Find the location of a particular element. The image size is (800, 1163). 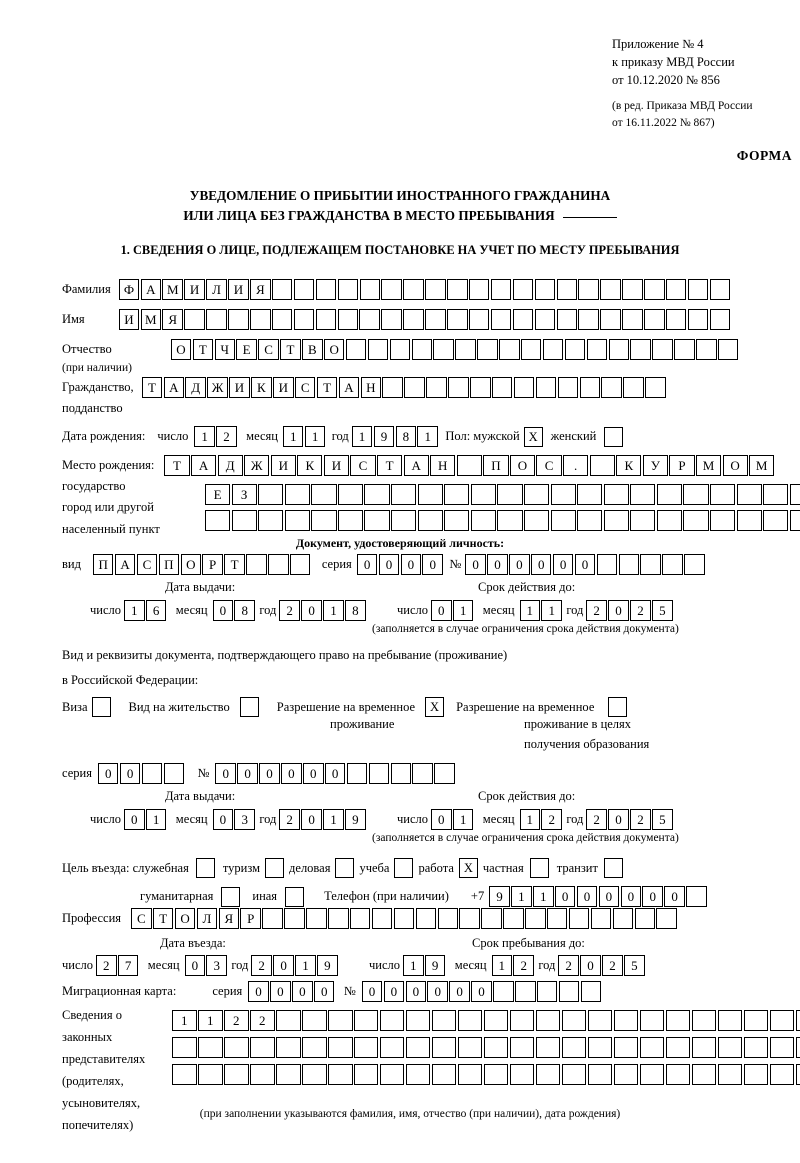

purpose-work-checkbox: X is located at coordinates (468, 868).